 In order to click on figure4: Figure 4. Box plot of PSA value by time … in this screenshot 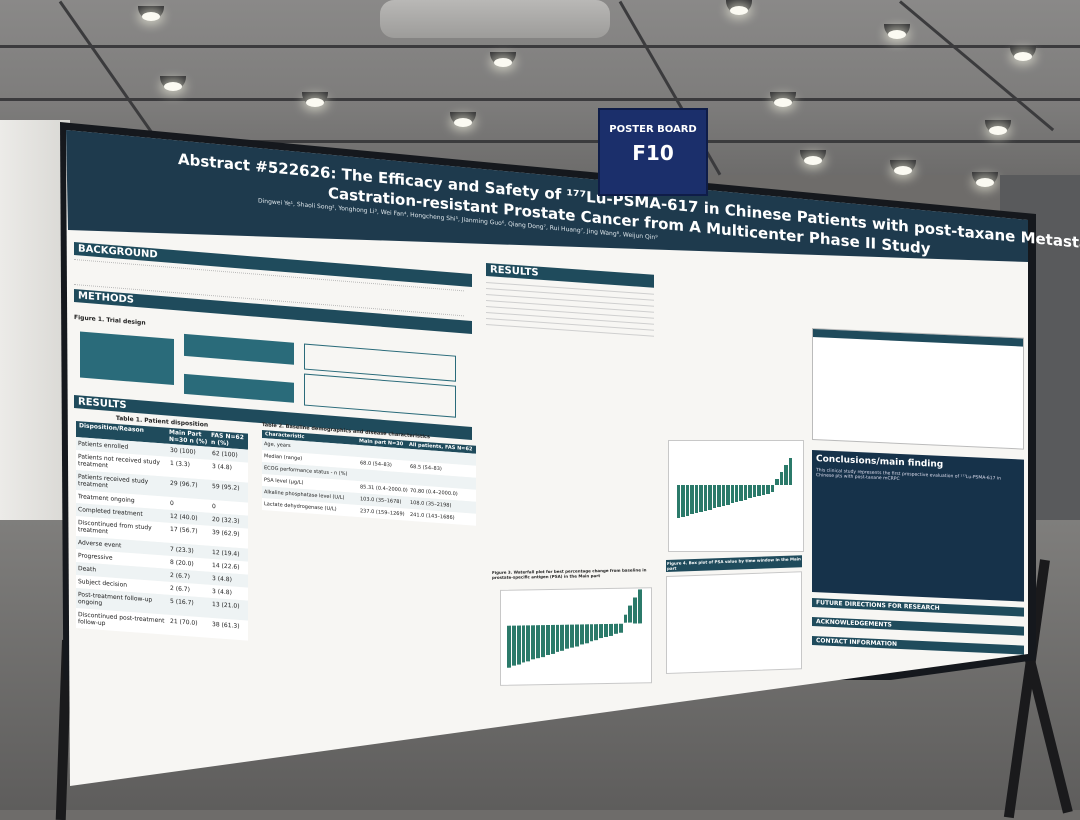, I will do `click(734, 618)`.